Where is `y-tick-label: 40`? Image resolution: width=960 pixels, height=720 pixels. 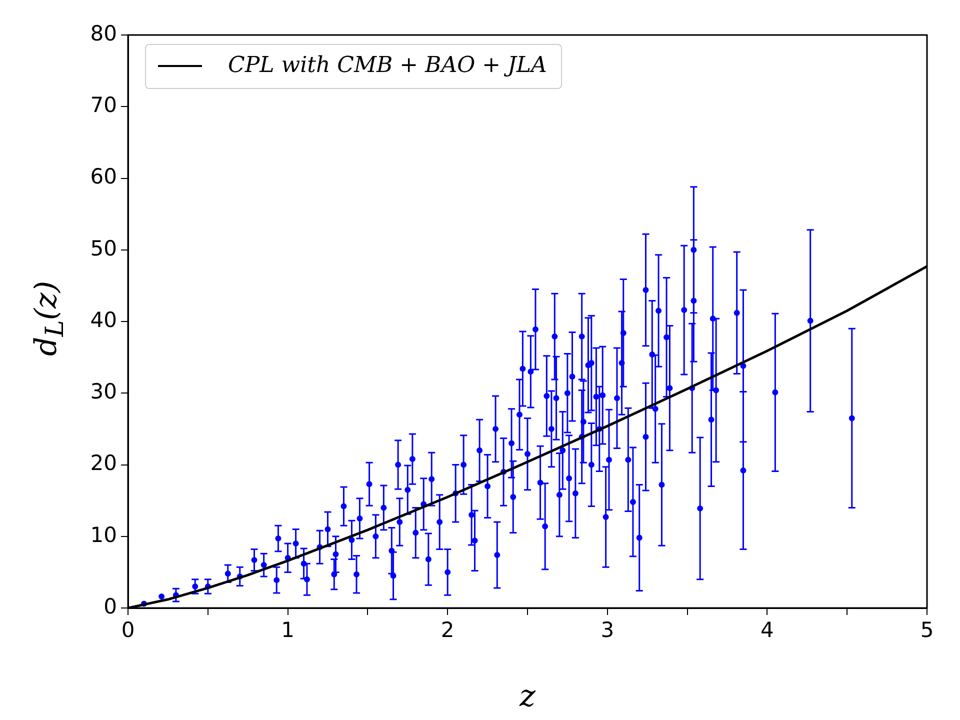
y-tick-label: 40 is located at coordinates (103, 320).